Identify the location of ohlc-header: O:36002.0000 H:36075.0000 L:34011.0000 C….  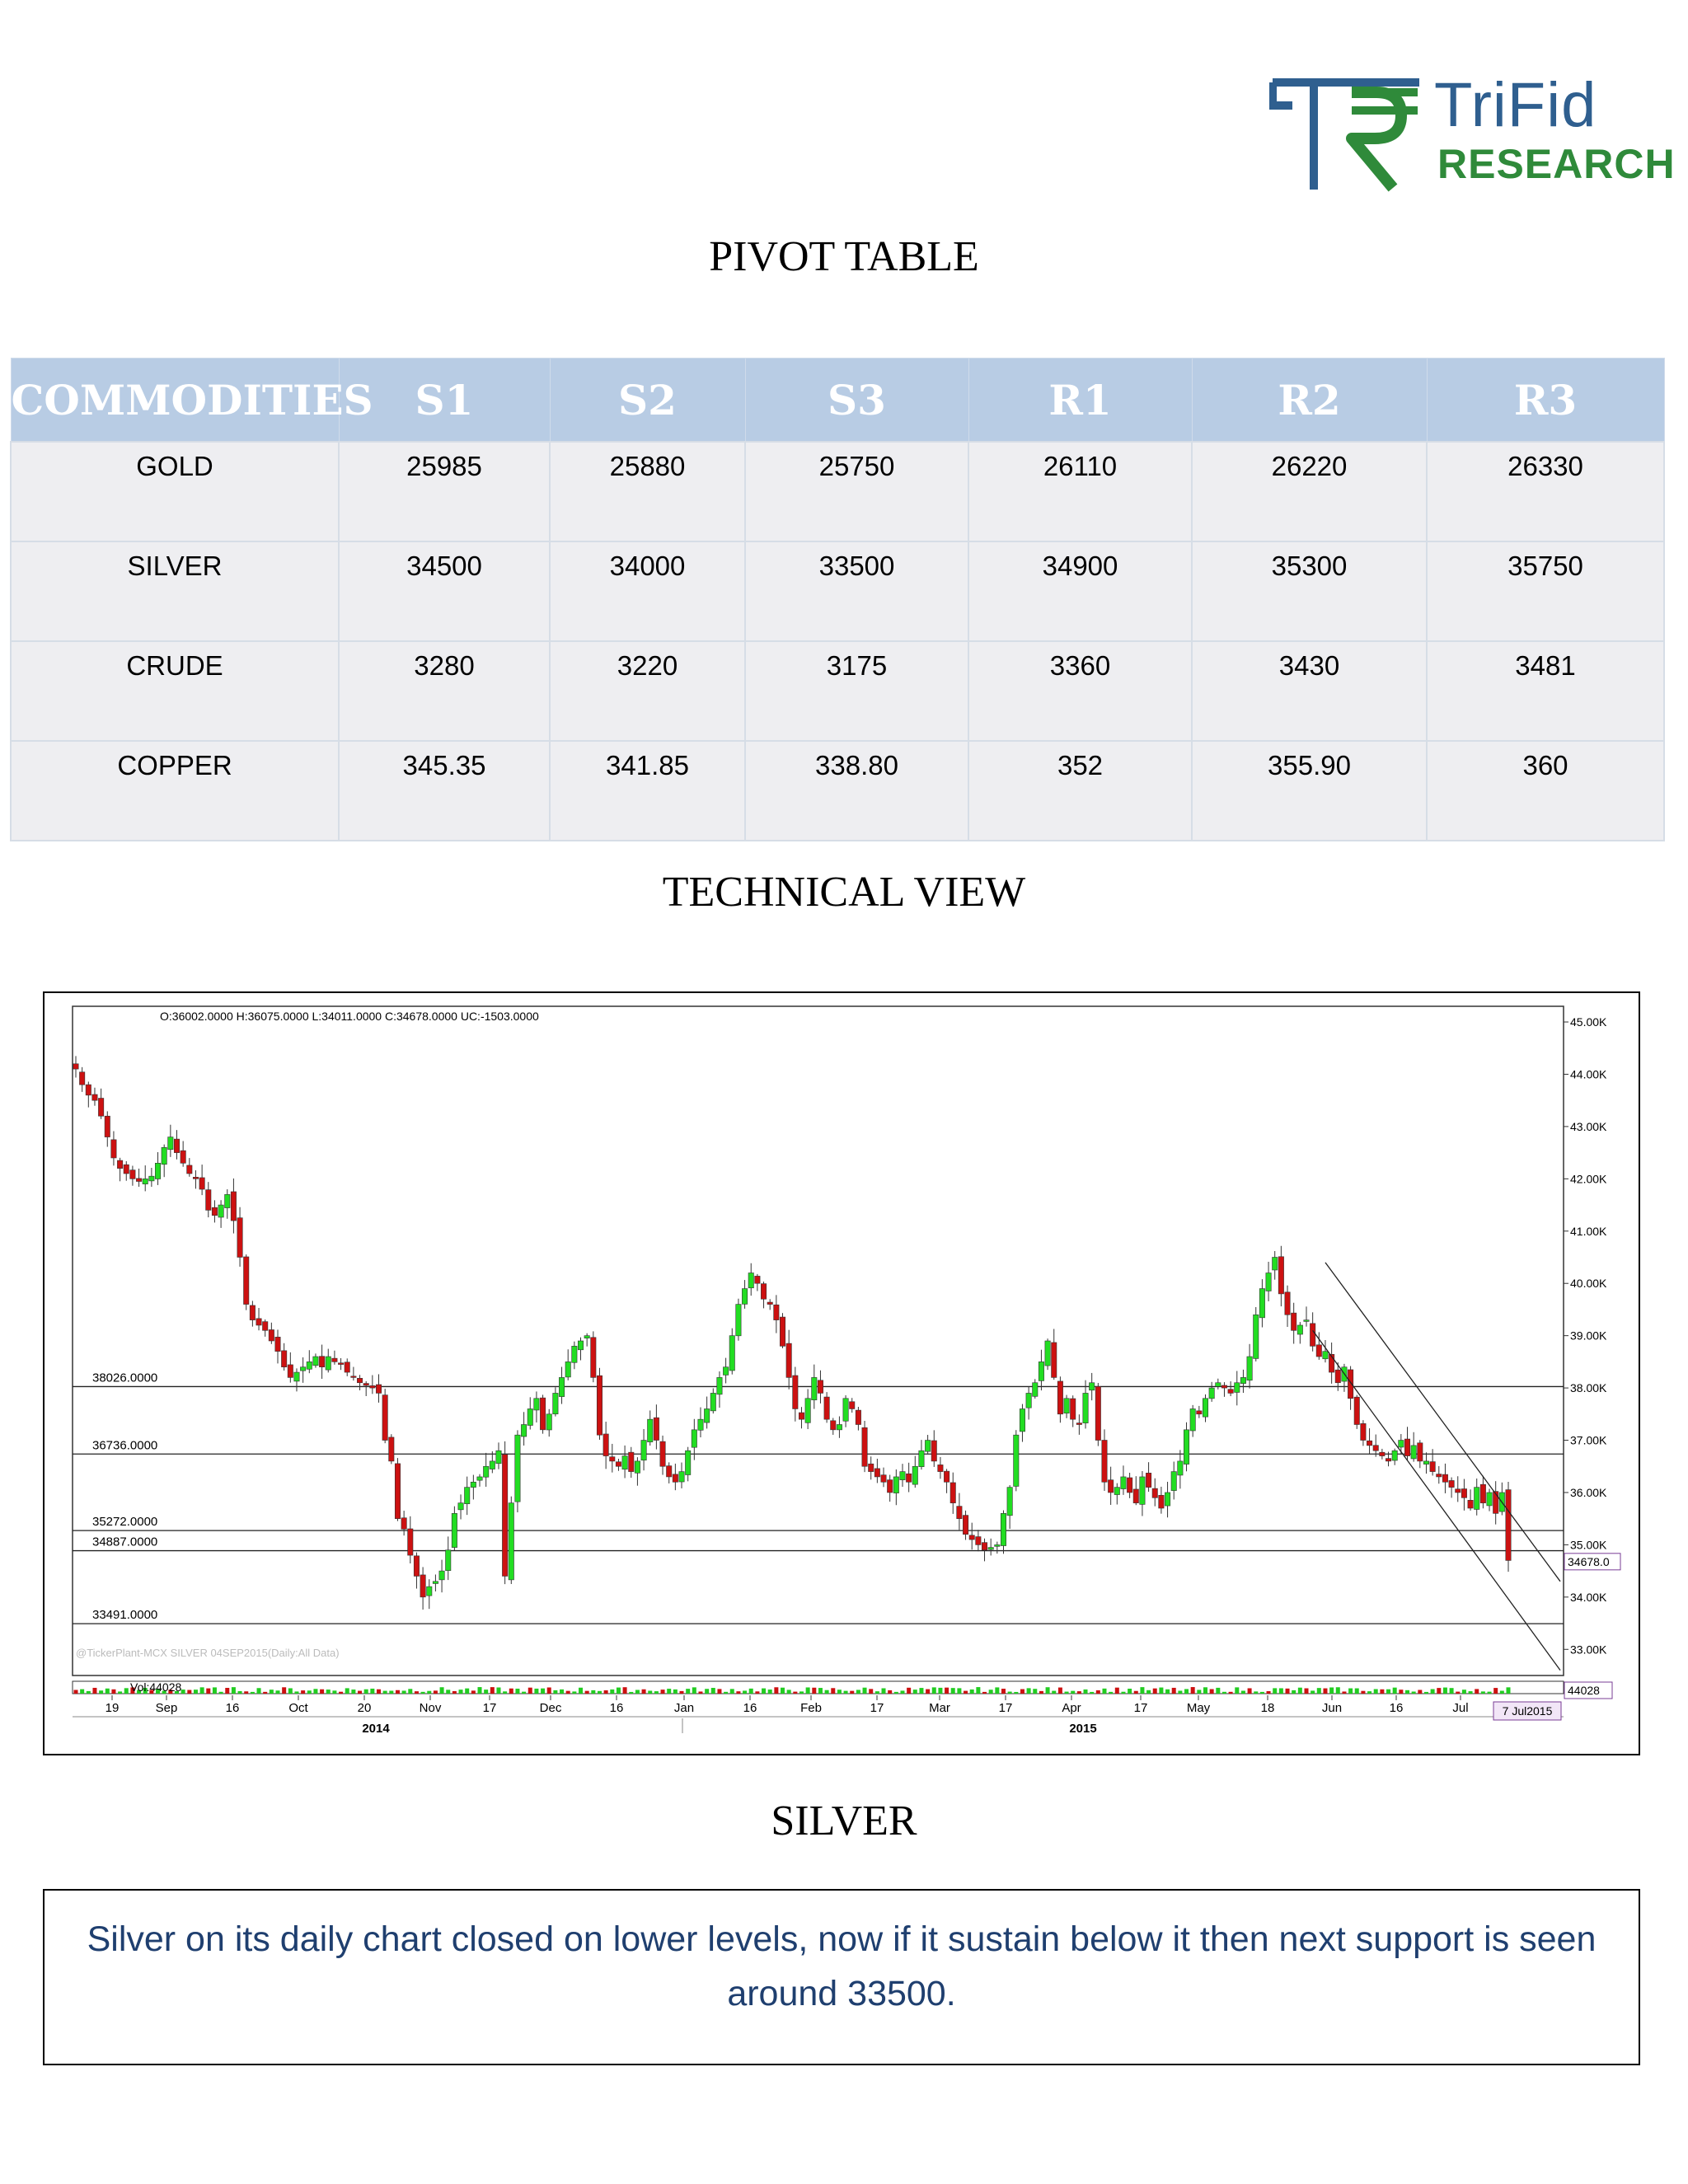
(350, 1016).